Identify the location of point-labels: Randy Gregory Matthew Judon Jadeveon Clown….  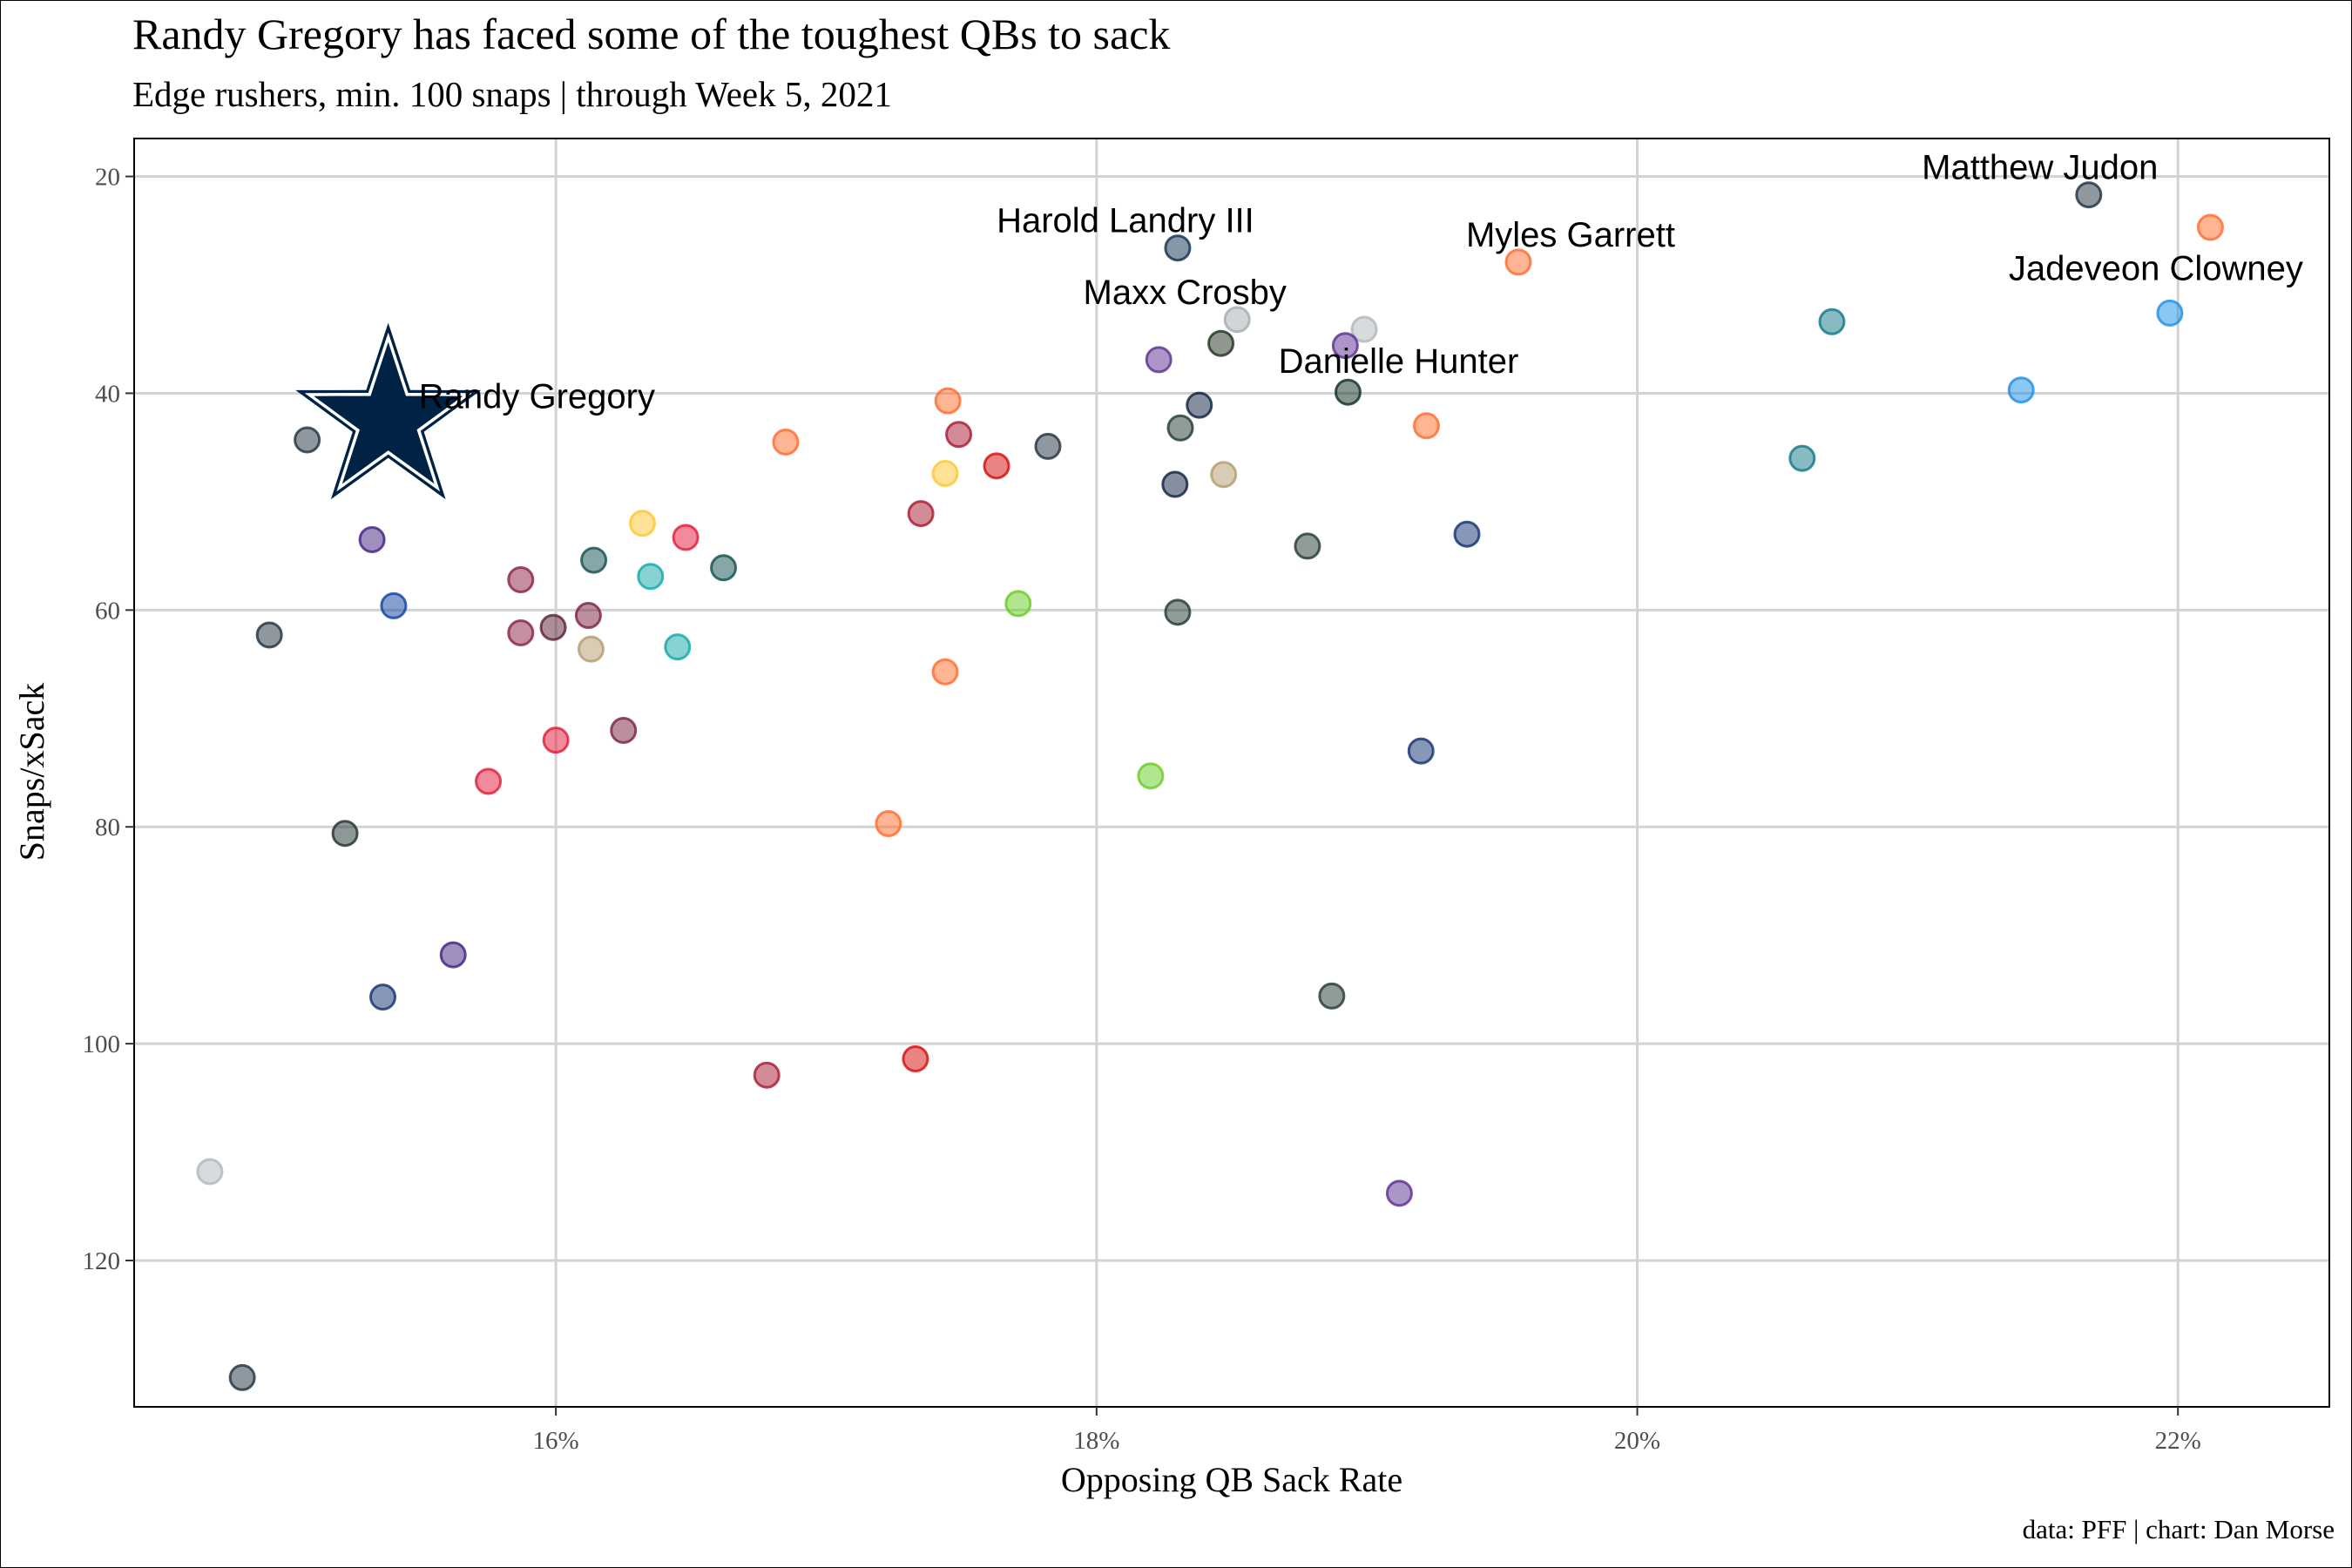
(1361, 282).